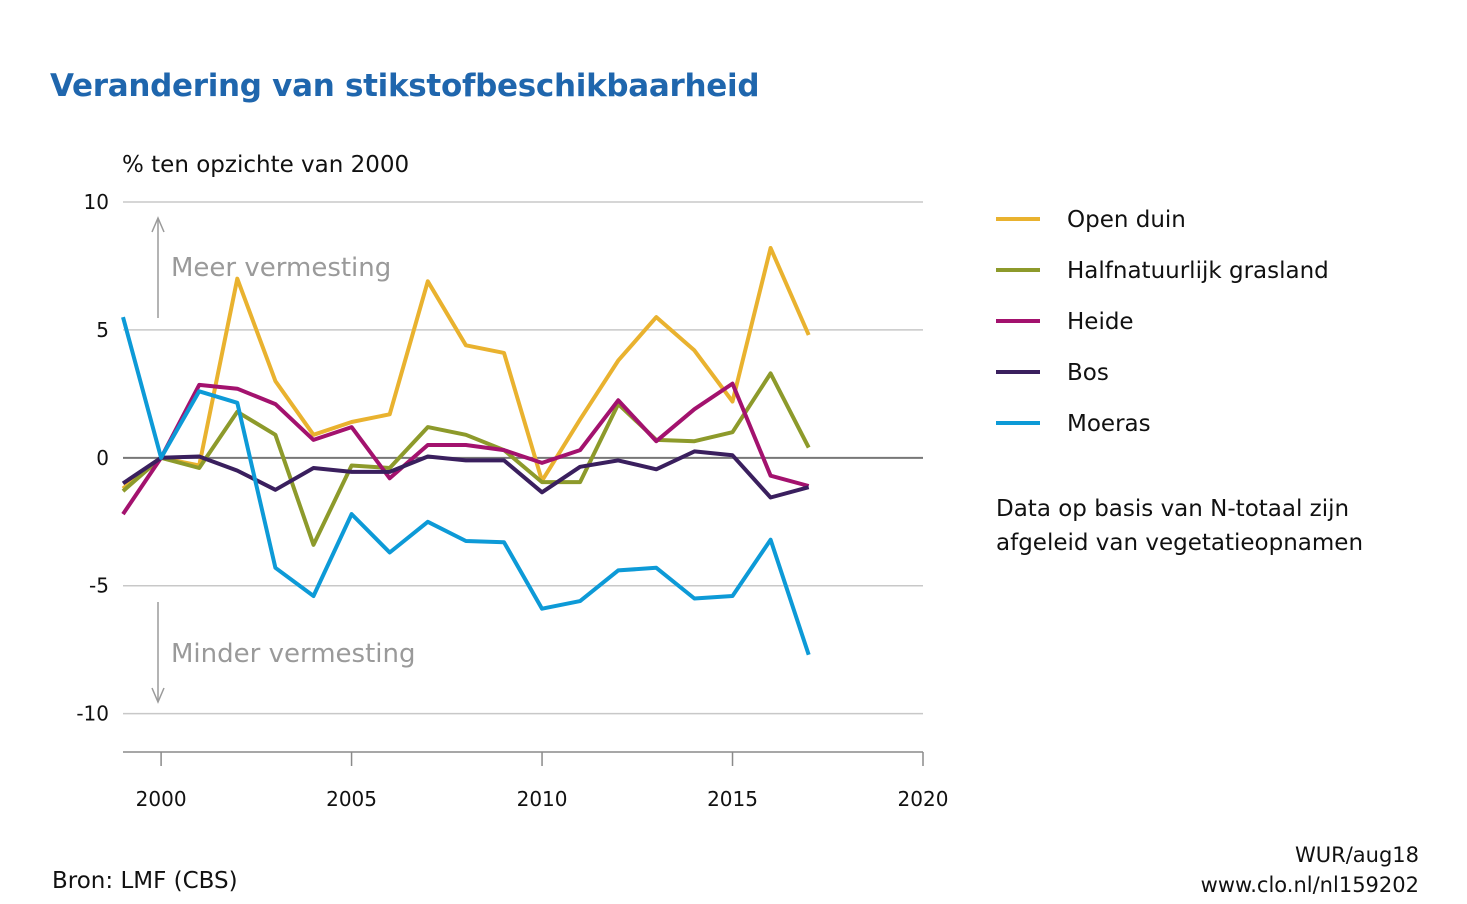  I want to click on x-tick-label: 2005, so click(351, 799).